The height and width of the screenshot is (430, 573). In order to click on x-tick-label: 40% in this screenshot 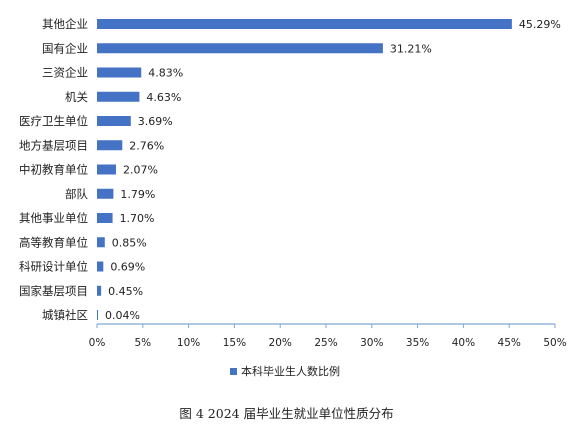, I will do `click(463, 343)`.